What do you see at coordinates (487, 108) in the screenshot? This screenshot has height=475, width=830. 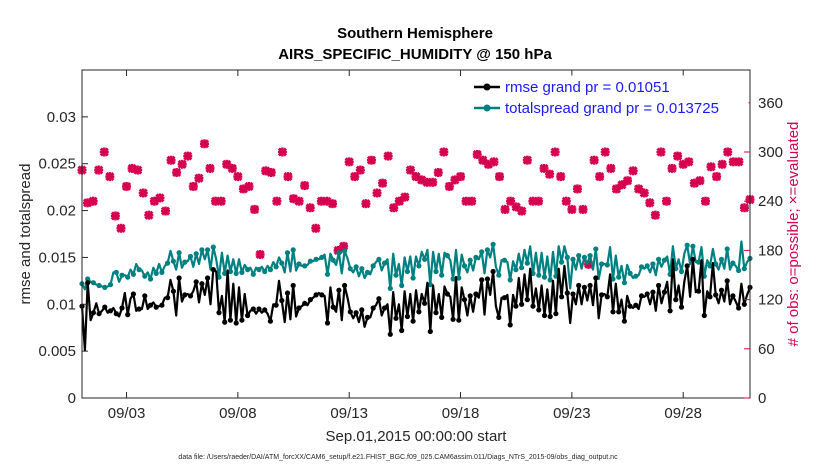 I see `legend-spread-swatch-dot` at bounding box center [487, 108].